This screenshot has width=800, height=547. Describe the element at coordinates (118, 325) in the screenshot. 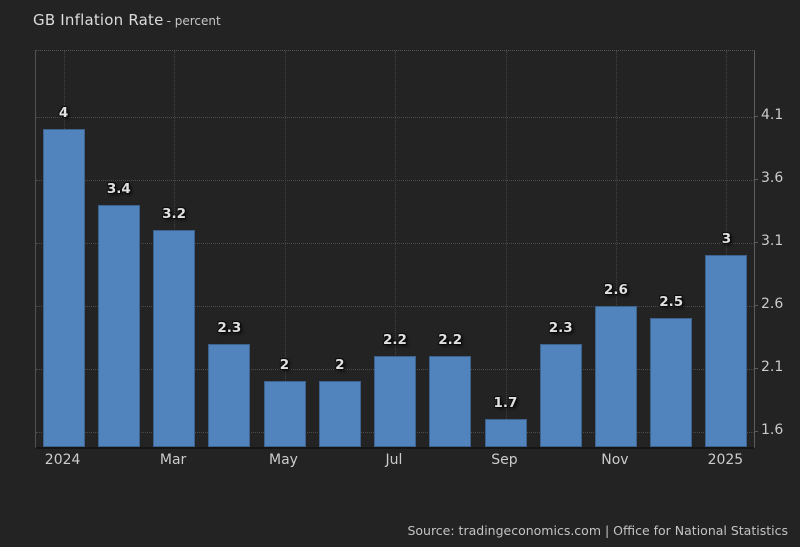

I see `bar-feb-2024` at that location.